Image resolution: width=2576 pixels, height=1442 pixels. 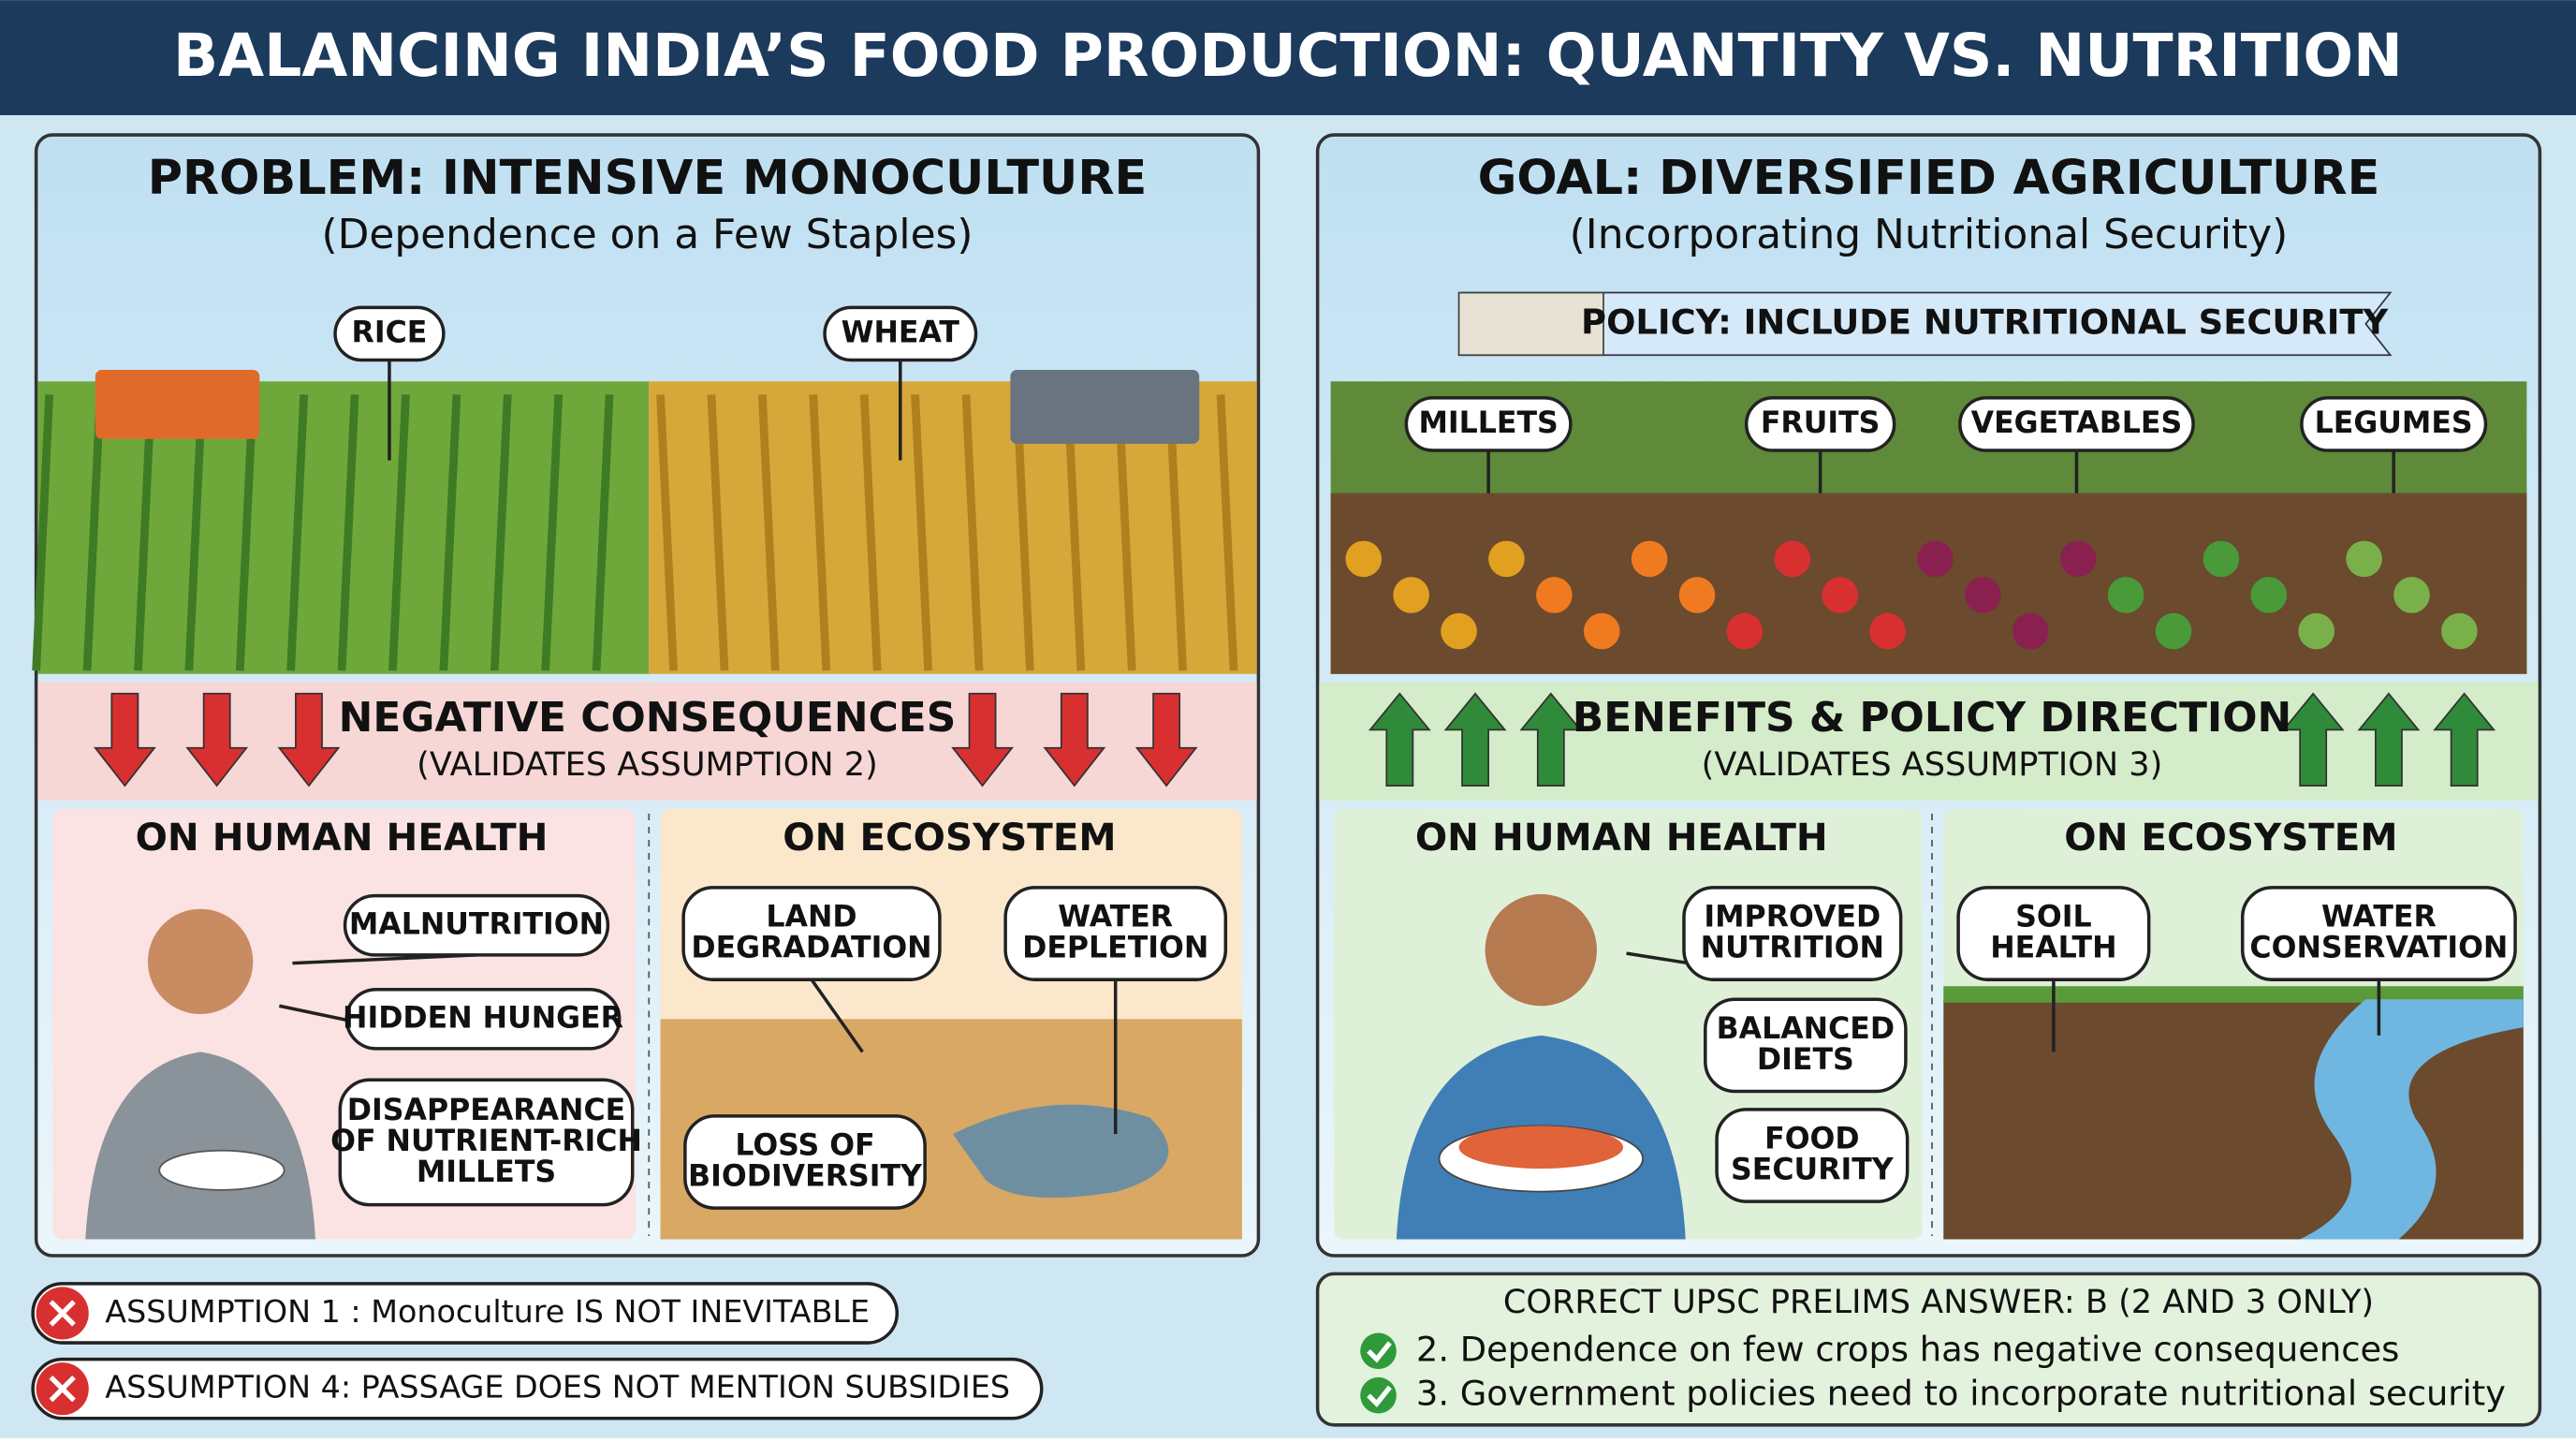 What do you see at coordinates (648, 718) in the screenshot?
I see `consequences-title: NEGATIVE CONSEQUENCES` at bounding box center [648, 718].